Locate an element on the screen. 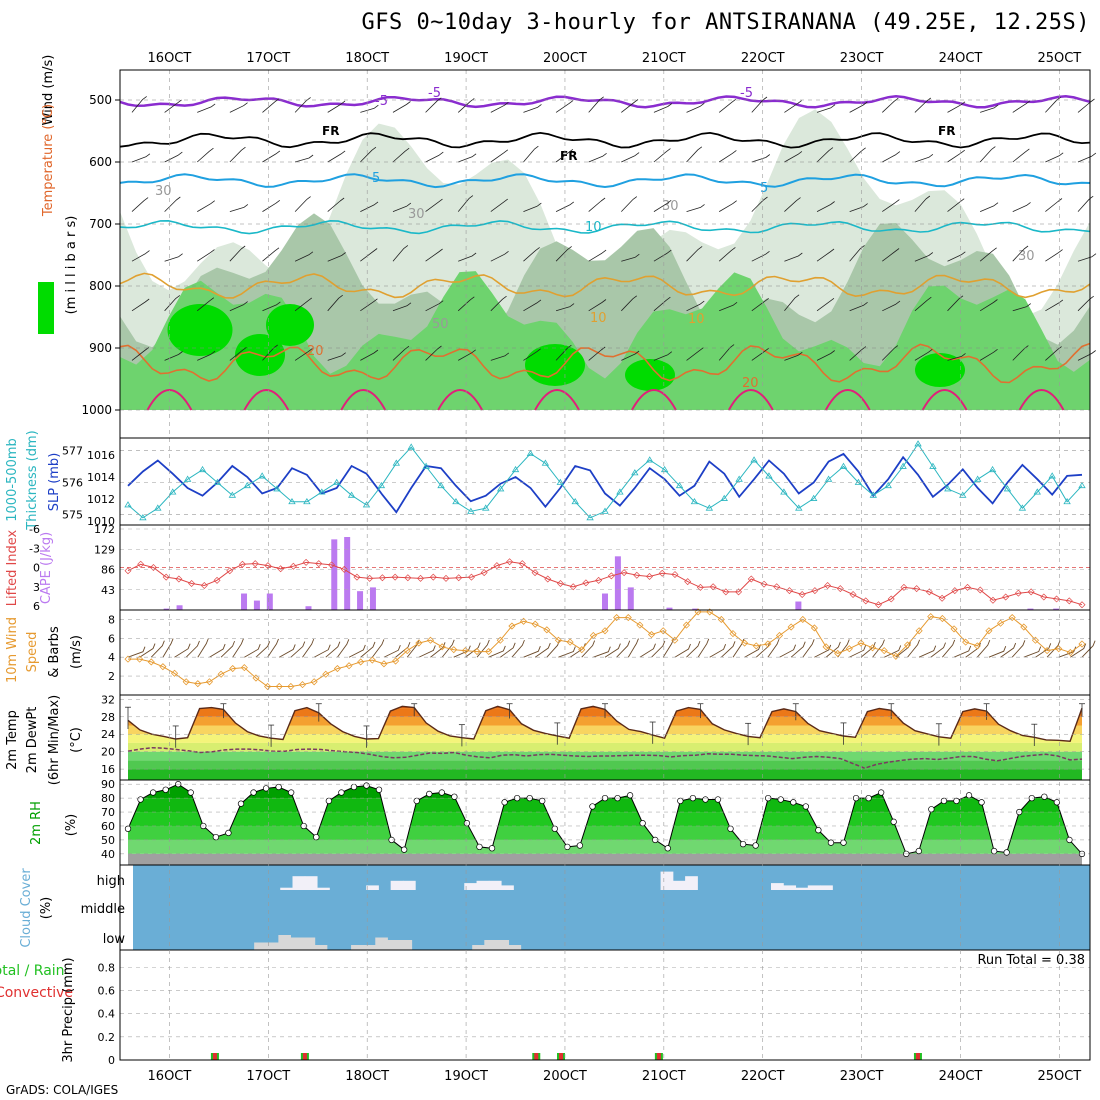 The image size is (1100, 1100). upper-ytick-label: 500 is located at coordinates (100, 100).